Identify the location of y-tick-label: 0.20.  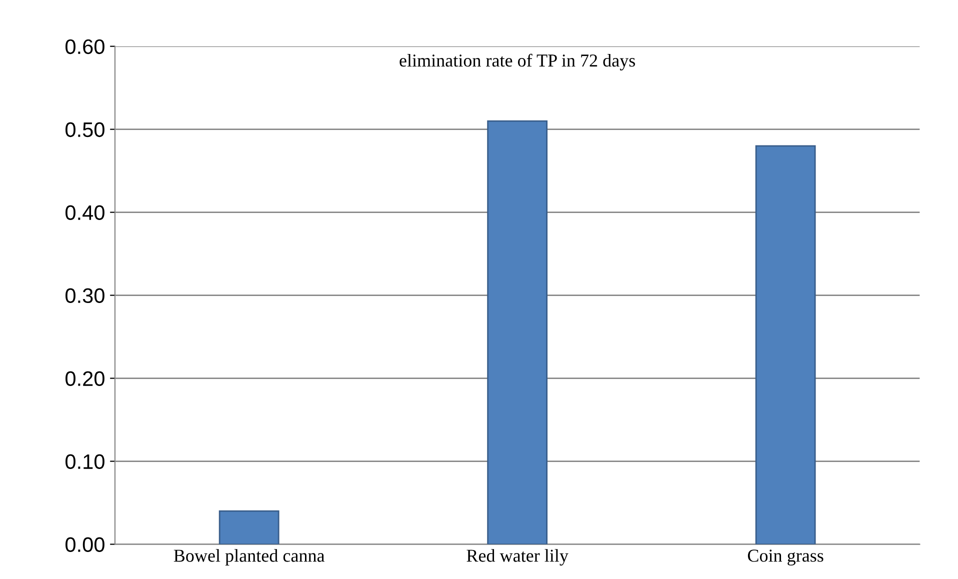
(85, 378).